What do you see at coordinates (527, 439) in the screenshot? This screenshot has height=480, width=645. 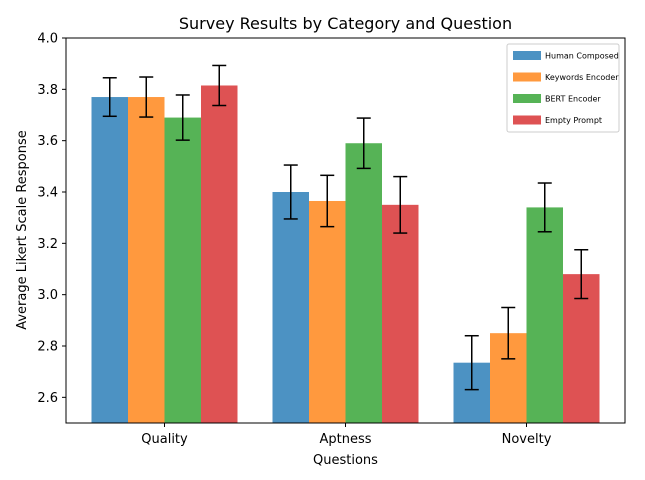 I see `x-tick-label-novelty: Novelty` at bounding box center [527, 439].